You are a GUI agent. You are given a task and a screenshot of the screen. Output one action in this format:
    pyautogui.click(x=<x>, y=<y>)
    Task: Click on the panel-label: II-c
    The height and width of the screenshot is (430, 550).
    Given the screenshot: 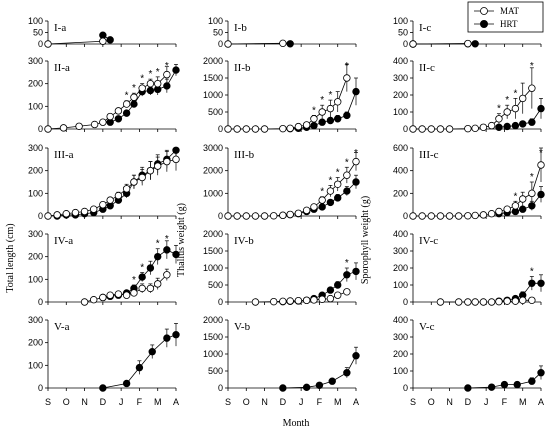 What is the action you would take?
    pyautogui.click(x=427, y=68)
    